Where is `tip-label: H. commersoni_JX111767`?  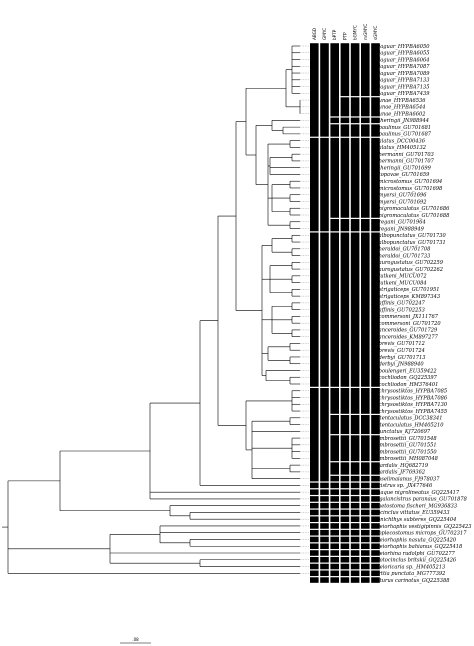 tip-label: H. commersoni_JX111767 is located at coordinates (404, 317).